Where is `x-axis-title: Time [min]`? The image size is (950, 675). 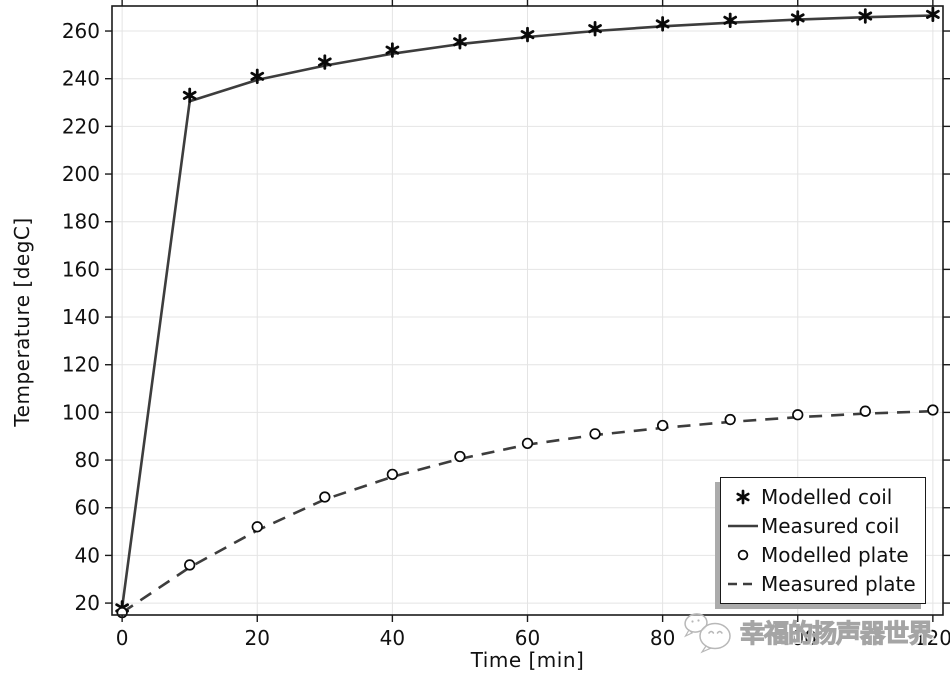 x-axis-title: Time [min] is located at coordinates (527, 660).